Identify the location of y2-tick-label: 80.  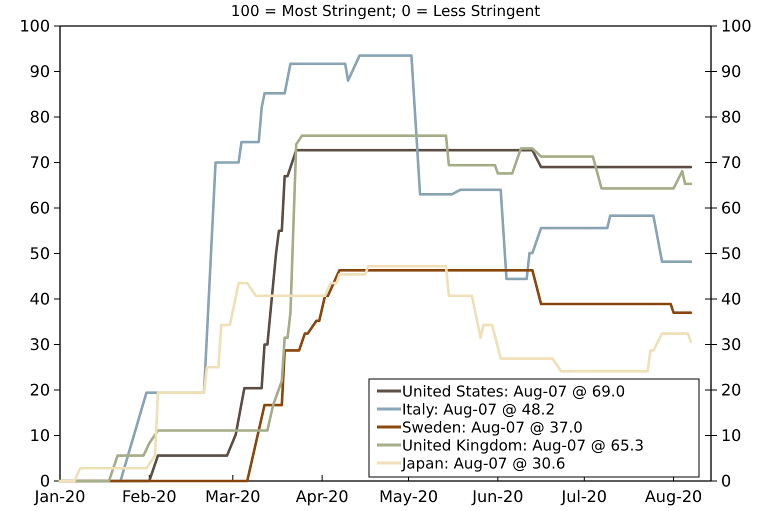
(731, 117).